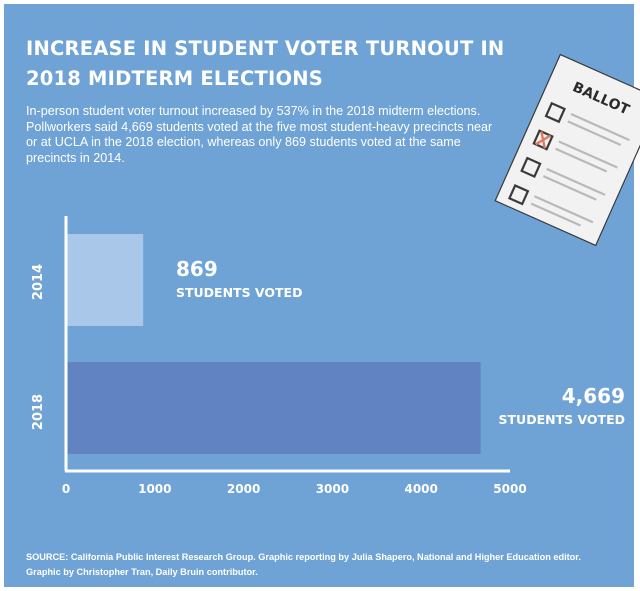 Image resolution: width=640 pixels, height=591 pixels. I want to click on category-label-2014: 2014, so click(38, 282).